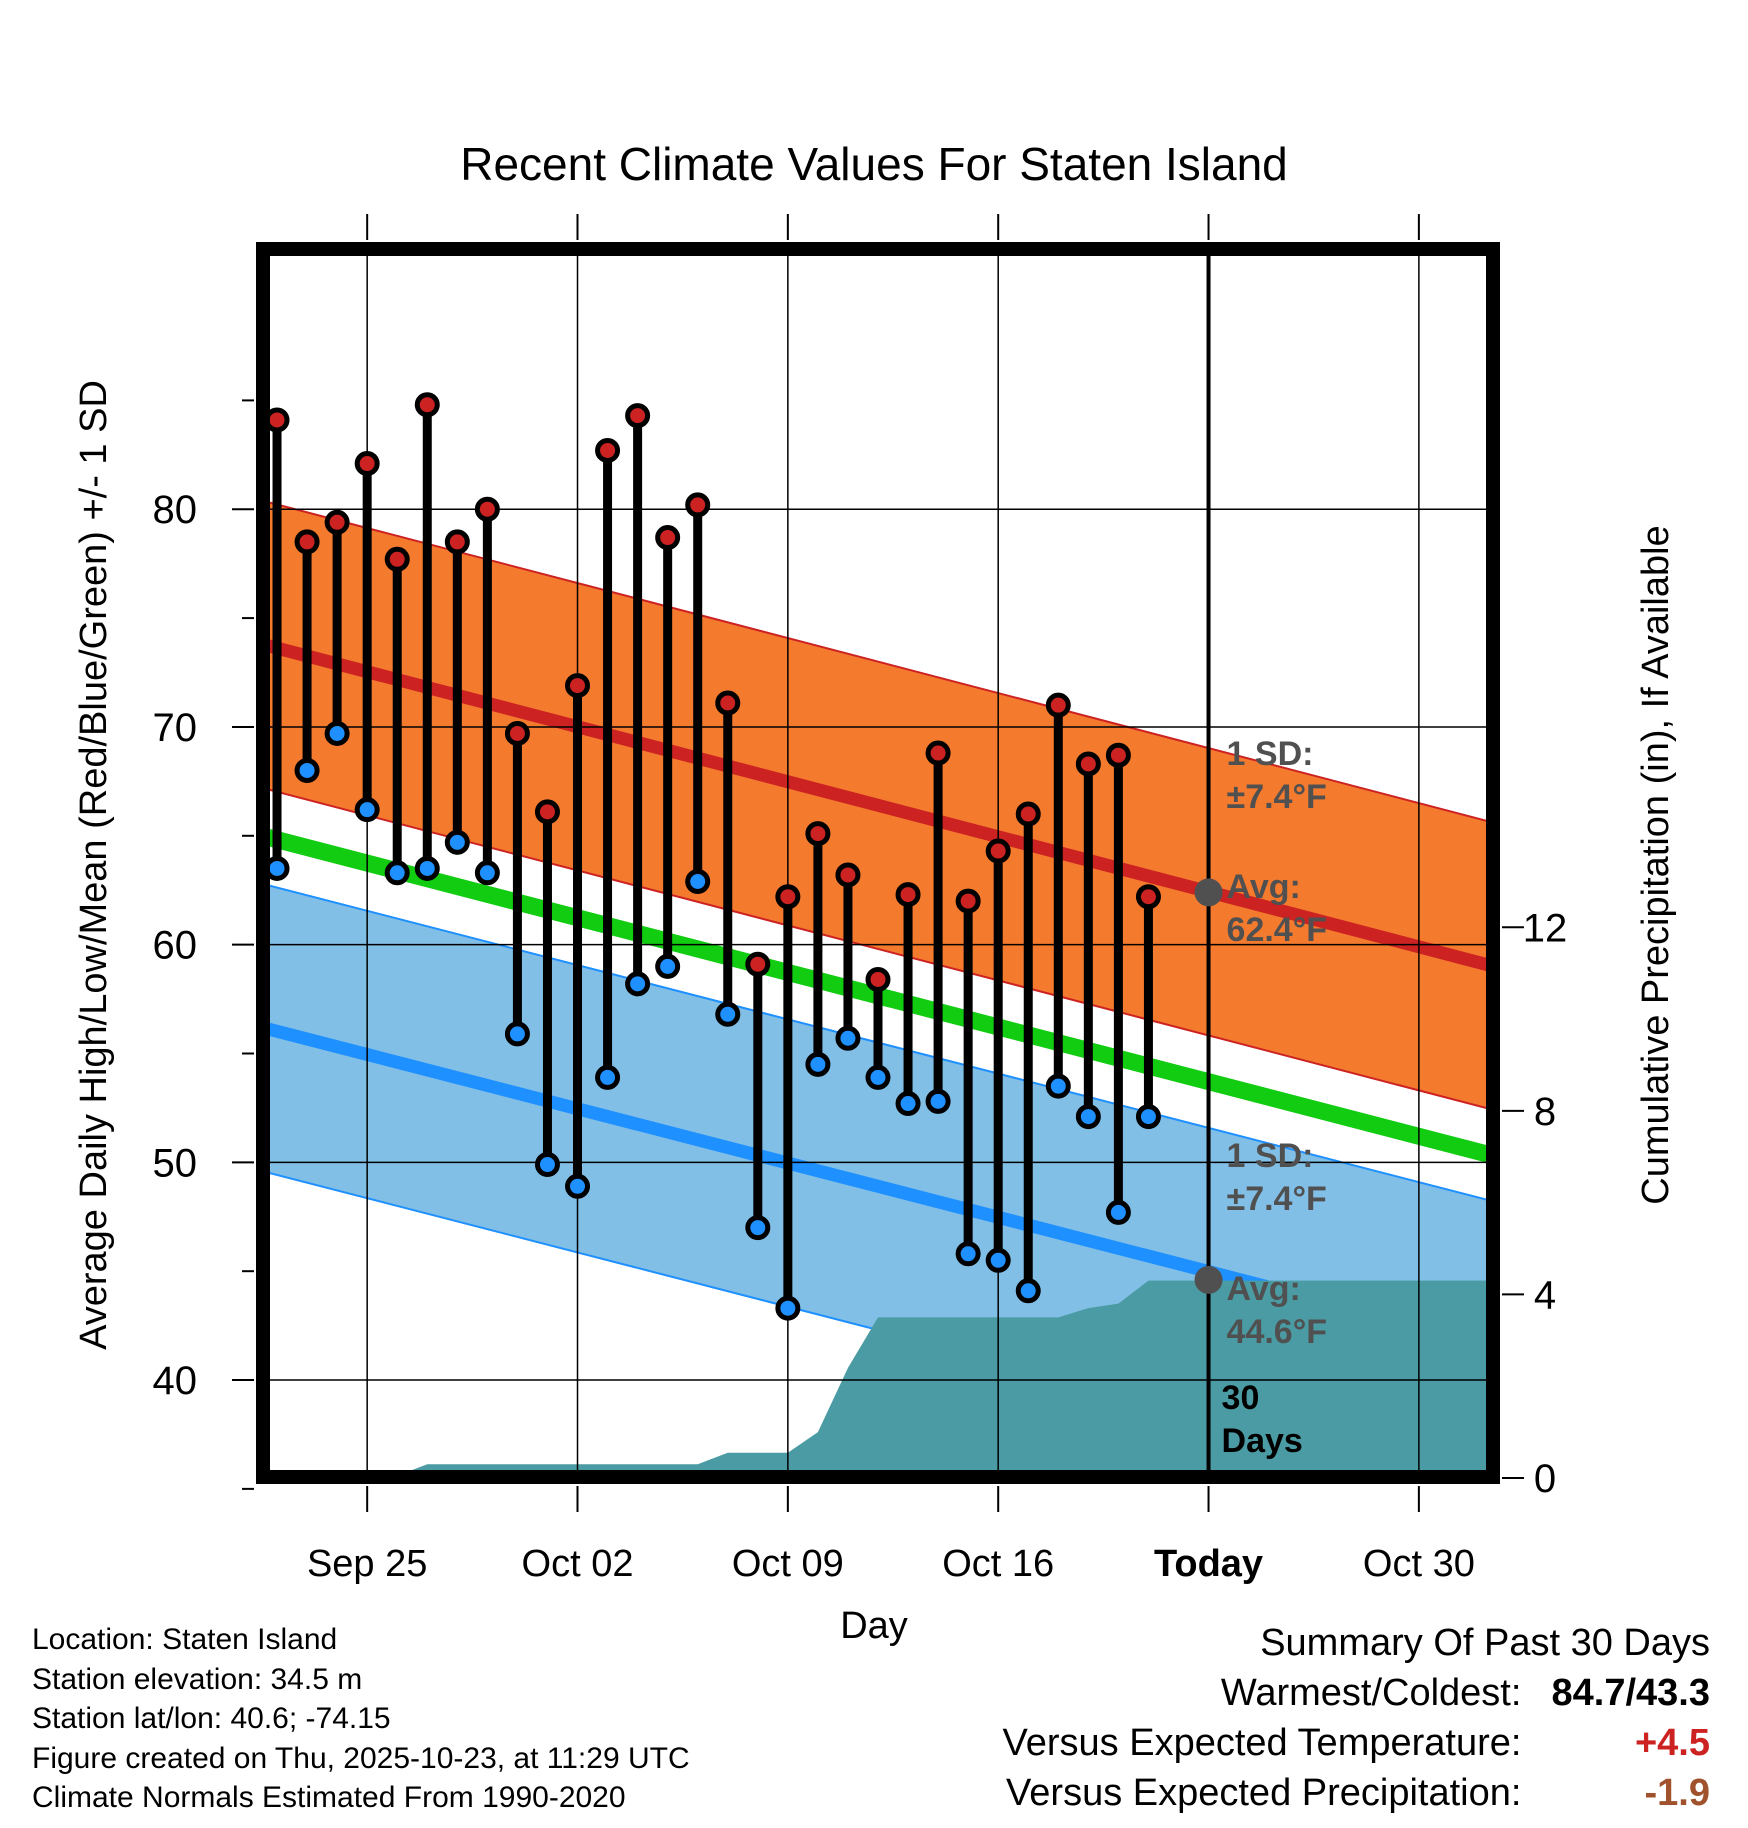 The image size is (1748, 1828). What do you see at coordinates (1262, 1441) in the screenshot?
I see `days-unit-label: Days` at bounding box center [1262, 1441].